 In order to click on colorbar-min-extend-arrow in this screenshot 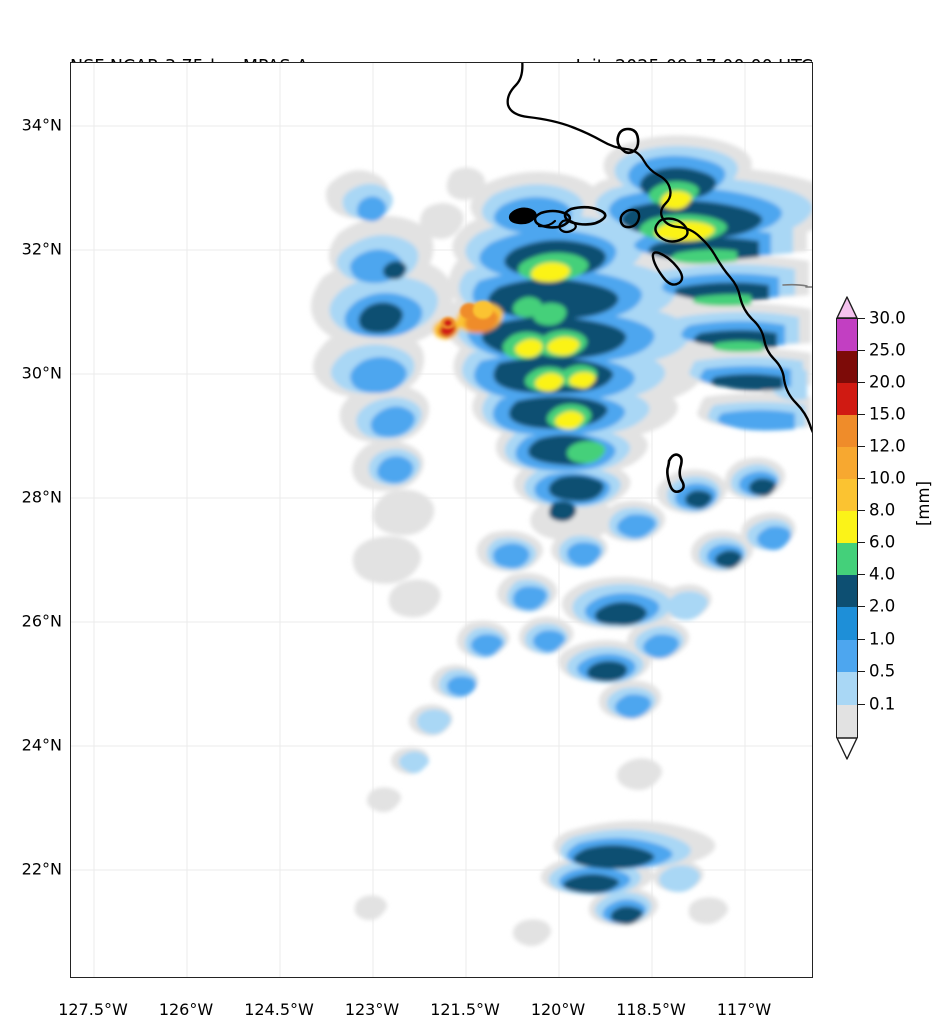, I will do `click(847, 748)`.